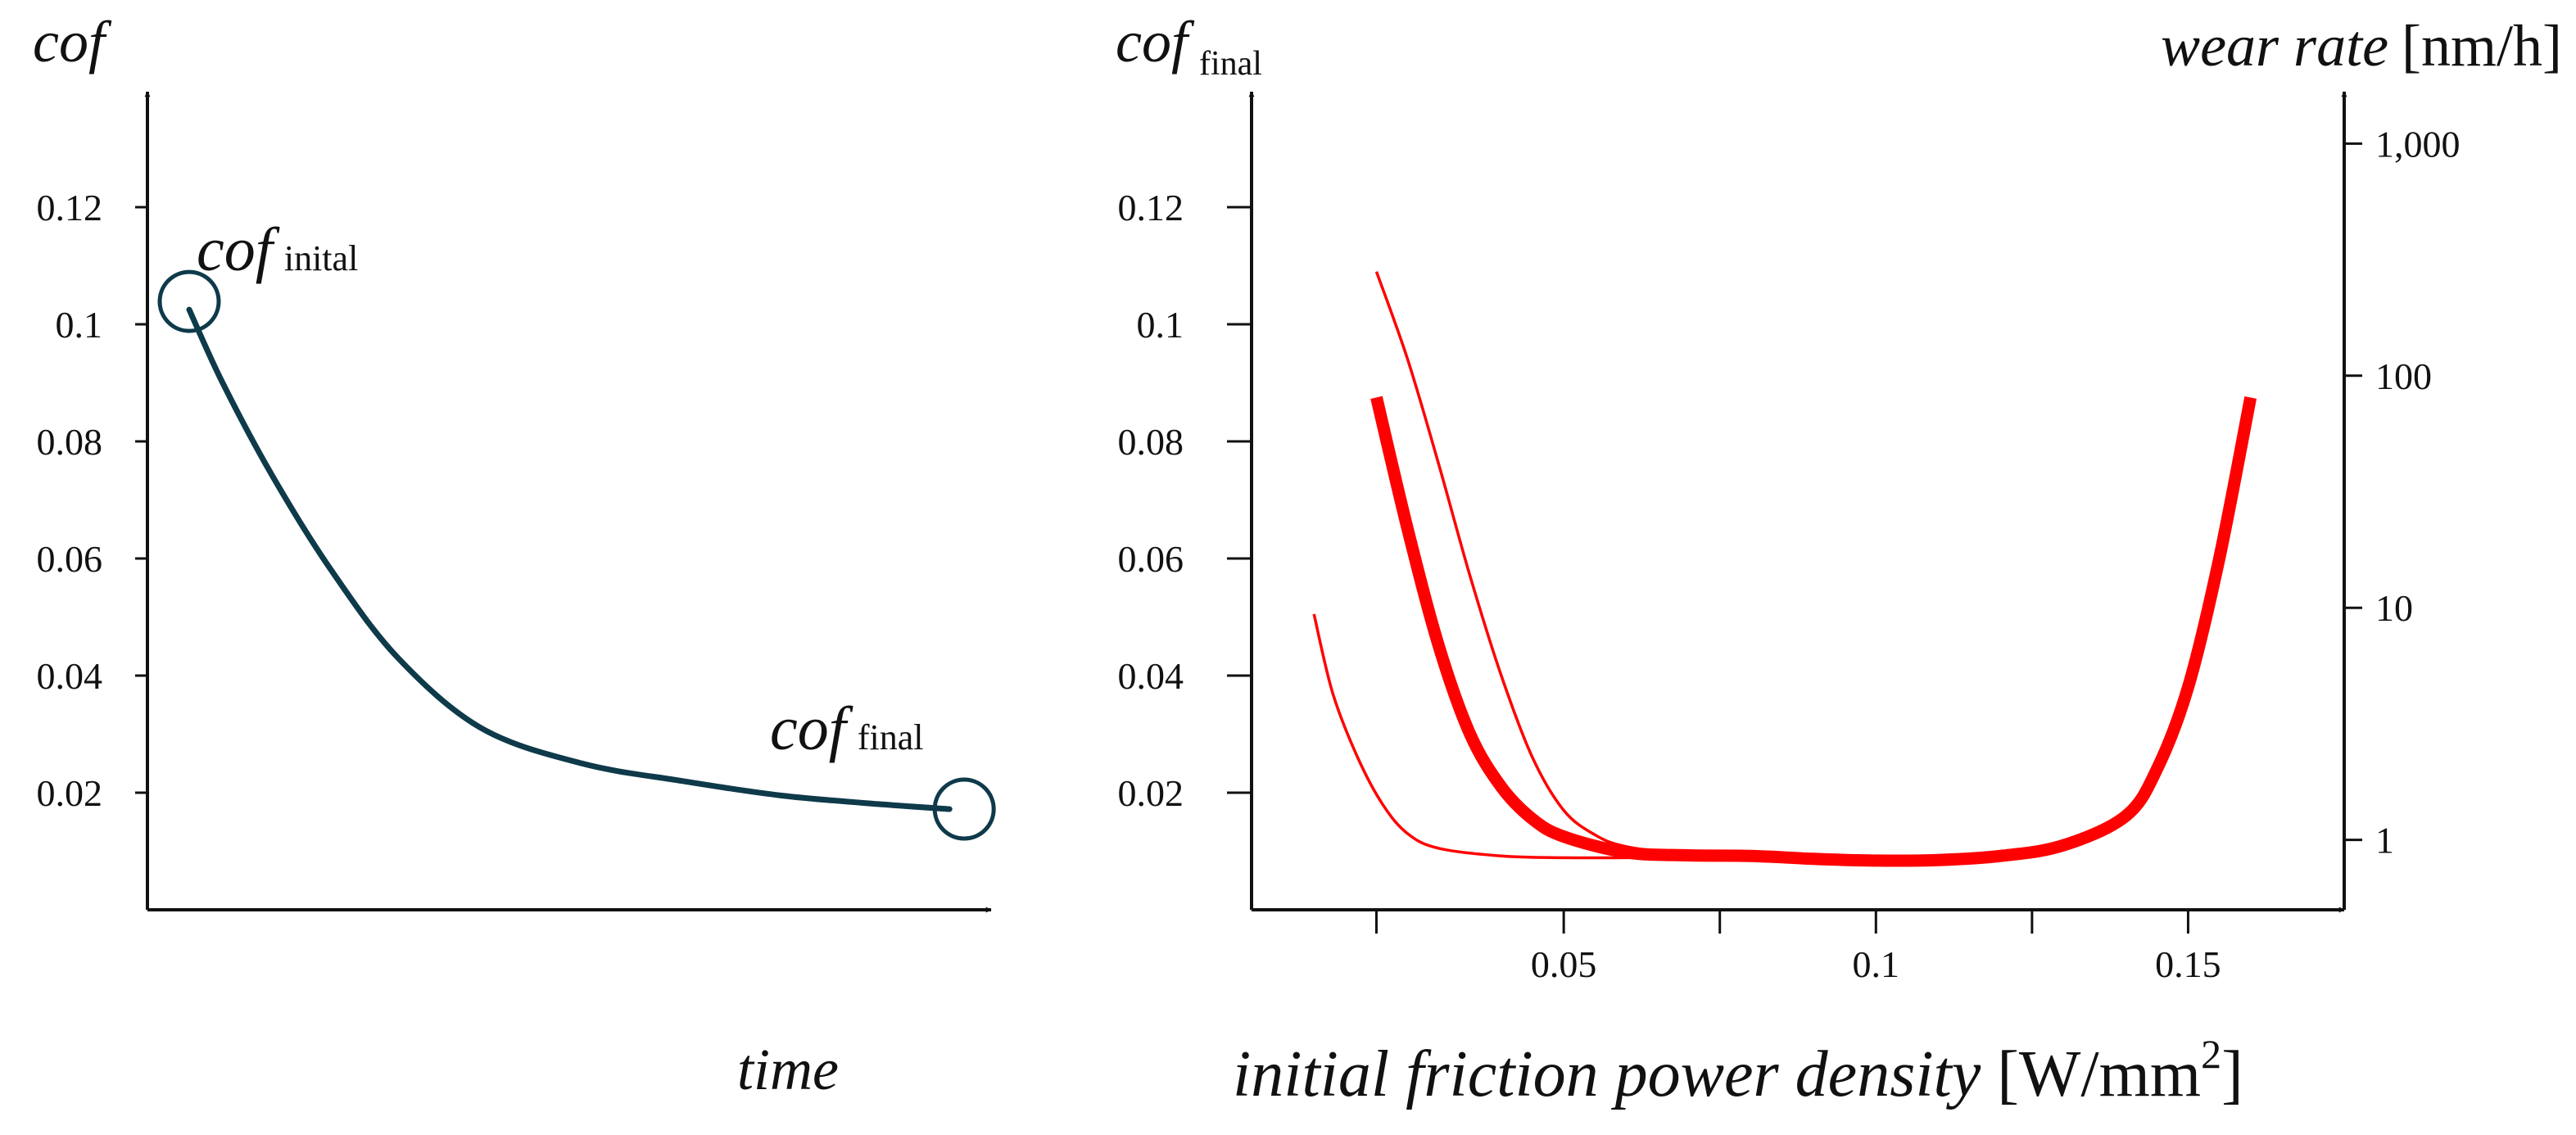 The height and width of the screenshot is (1135, 2576). Describe the element at coordinates (847, 728) in the screenshot. I see `cof-final-label: cof final` at that location.